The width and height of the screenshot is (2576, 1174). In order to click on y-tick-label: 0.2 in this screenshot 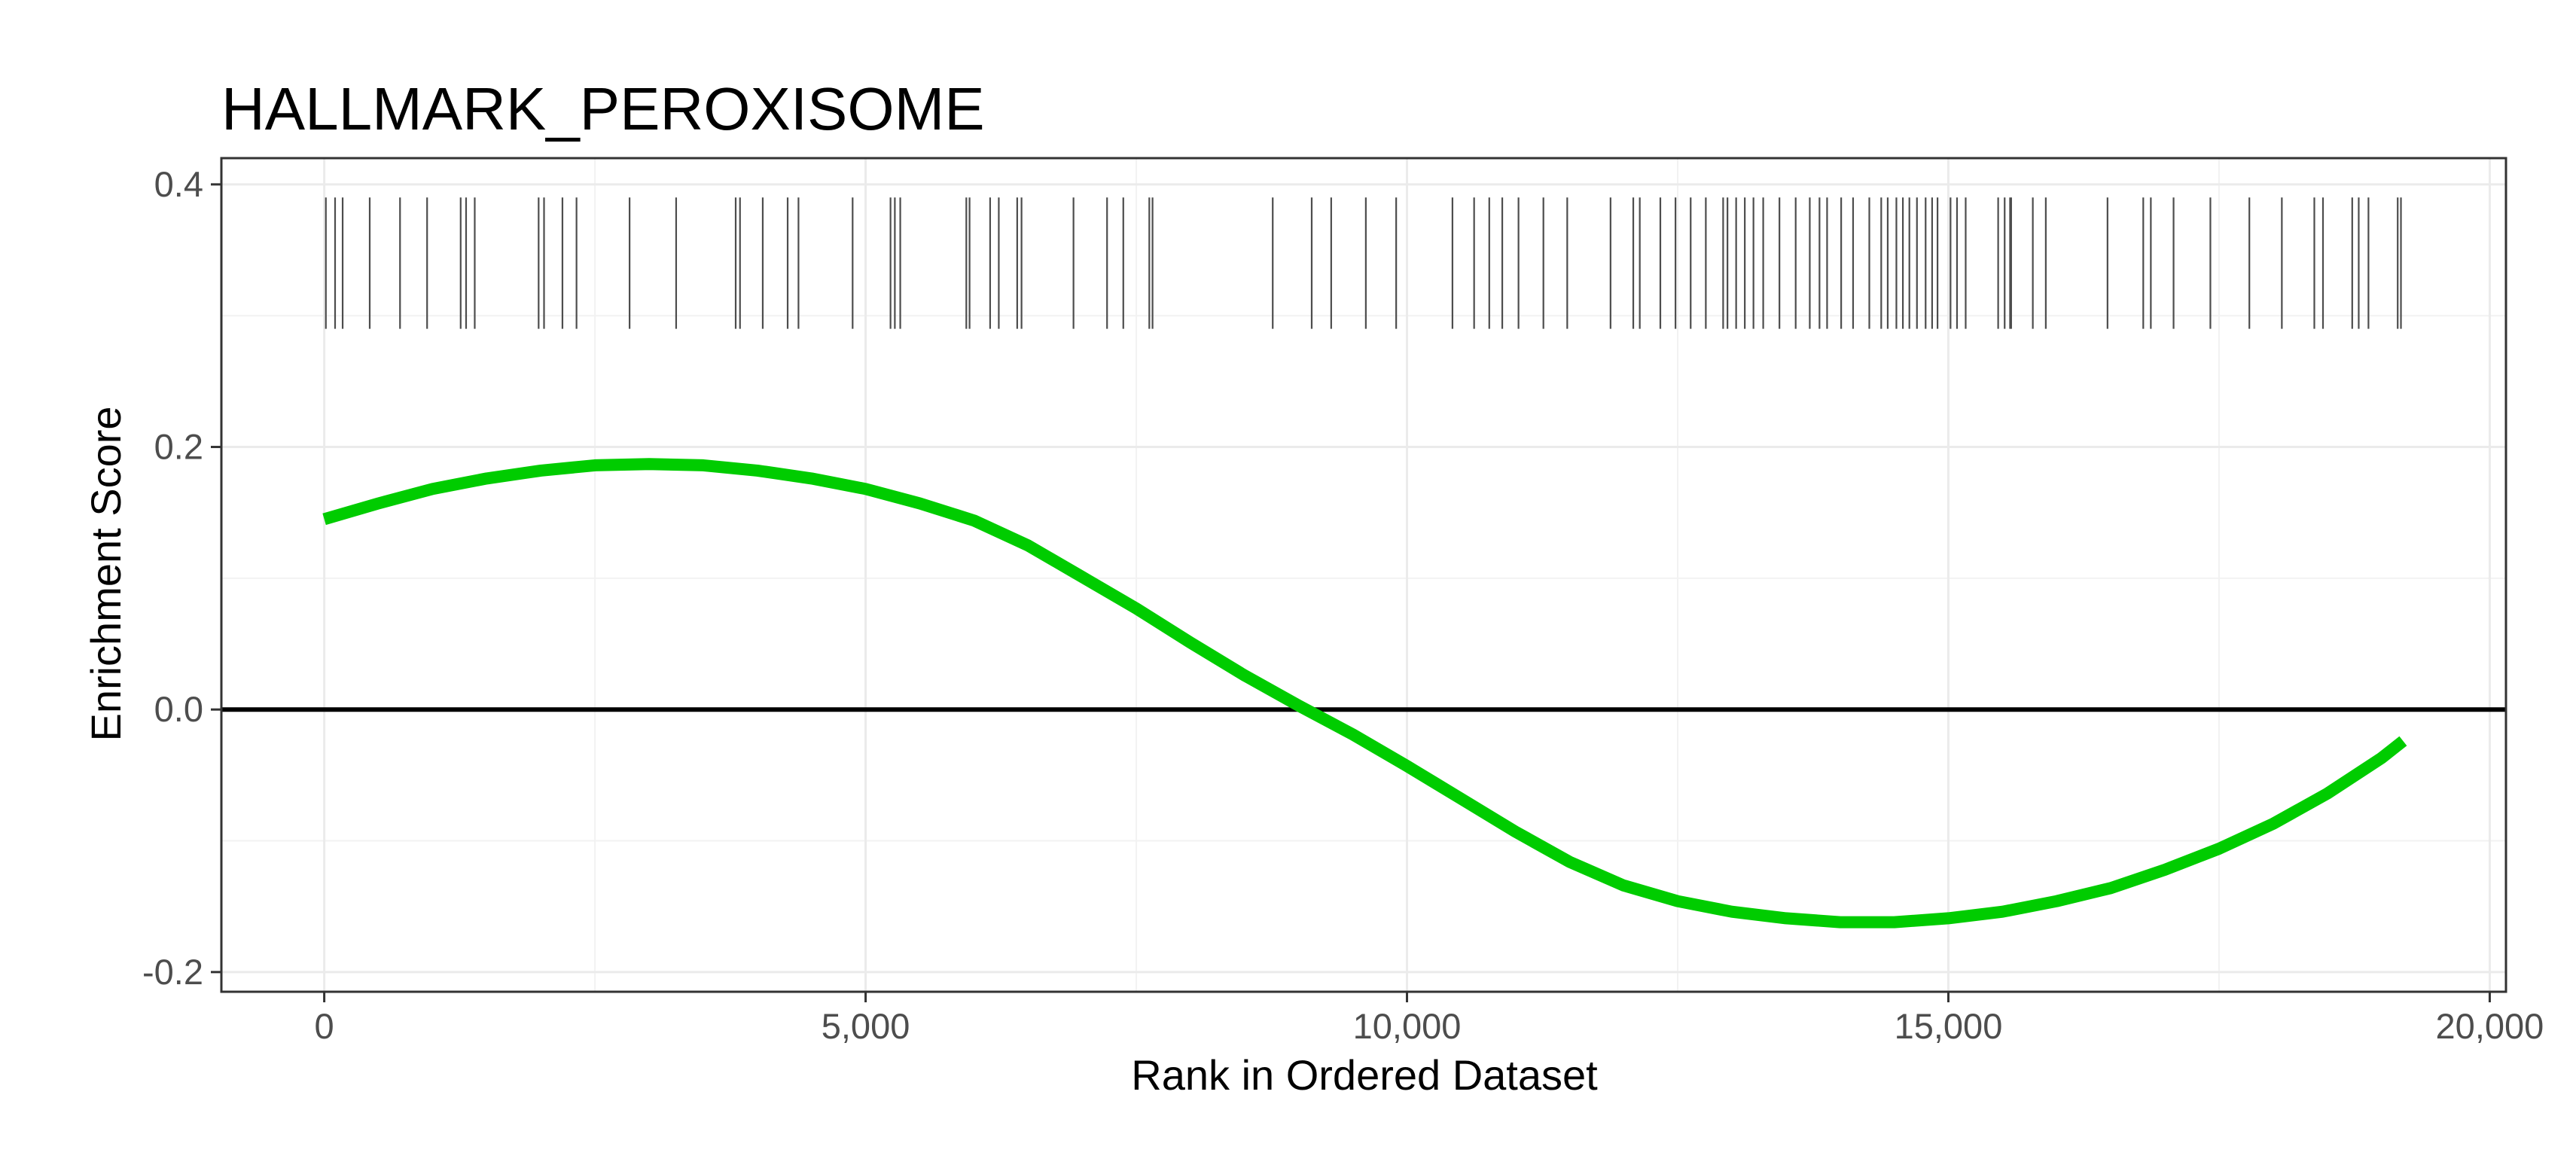, I will do `click(178, 447)`.